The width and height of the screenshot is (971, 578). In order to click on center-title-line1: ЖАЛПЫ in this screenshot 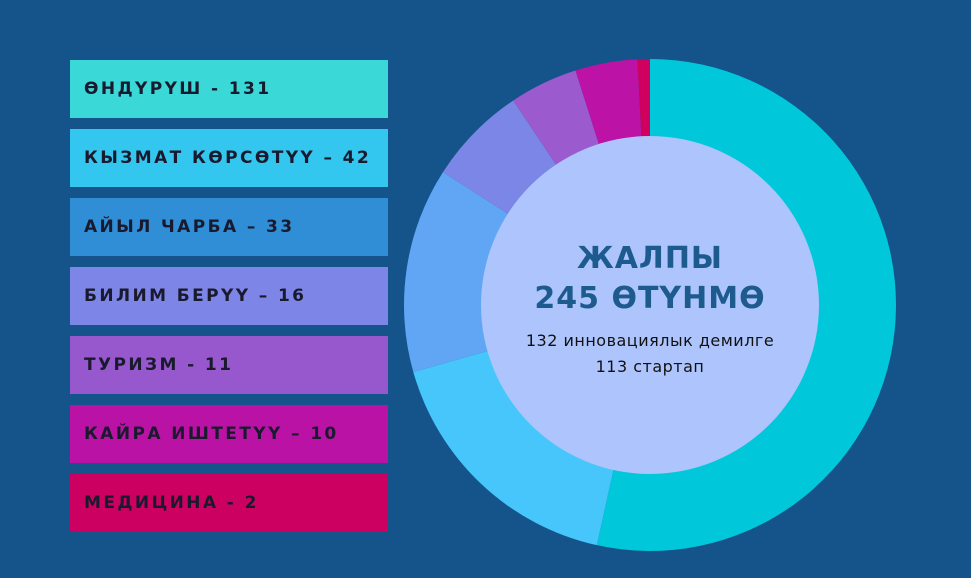, I will do `click(650, 258)`.